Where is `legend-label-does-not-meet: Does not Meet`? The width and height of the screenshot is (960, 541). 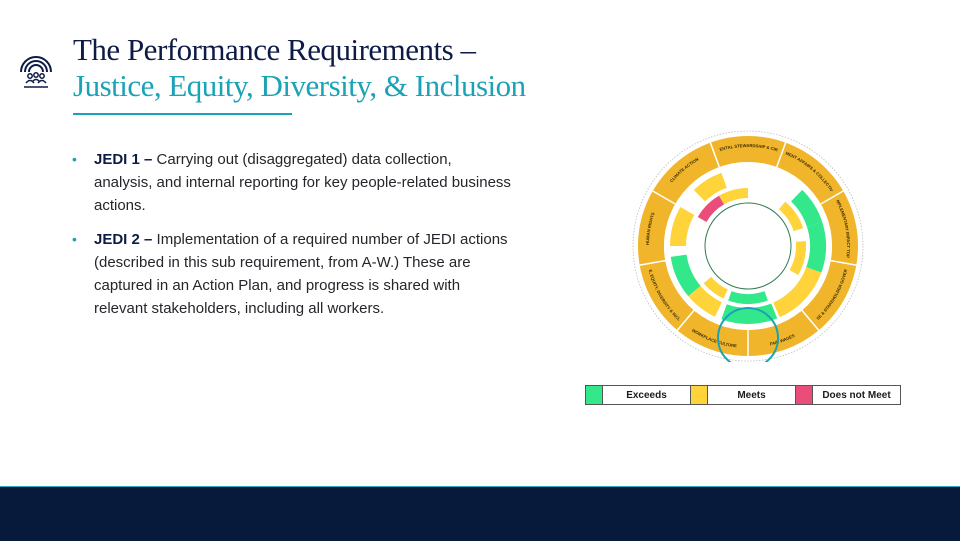 legend-label-does-not-meet: Does not Meet is located at coordinates (856, 395).